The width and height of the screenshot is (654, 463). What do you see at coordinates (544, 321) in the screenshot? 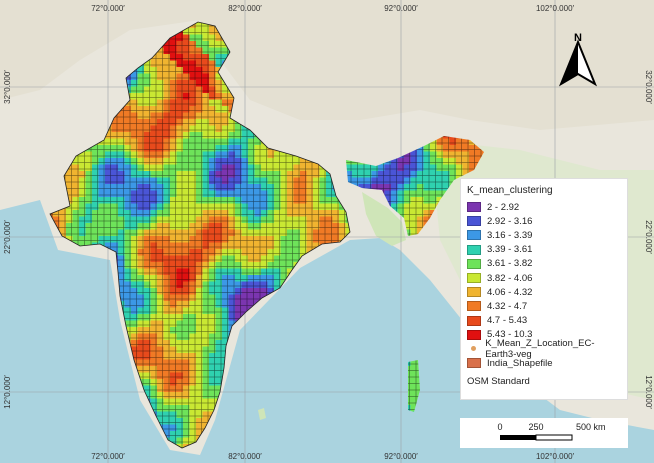
I see `legend-class-9: 4.7 - 5.43` at bounding box center [544, 321].